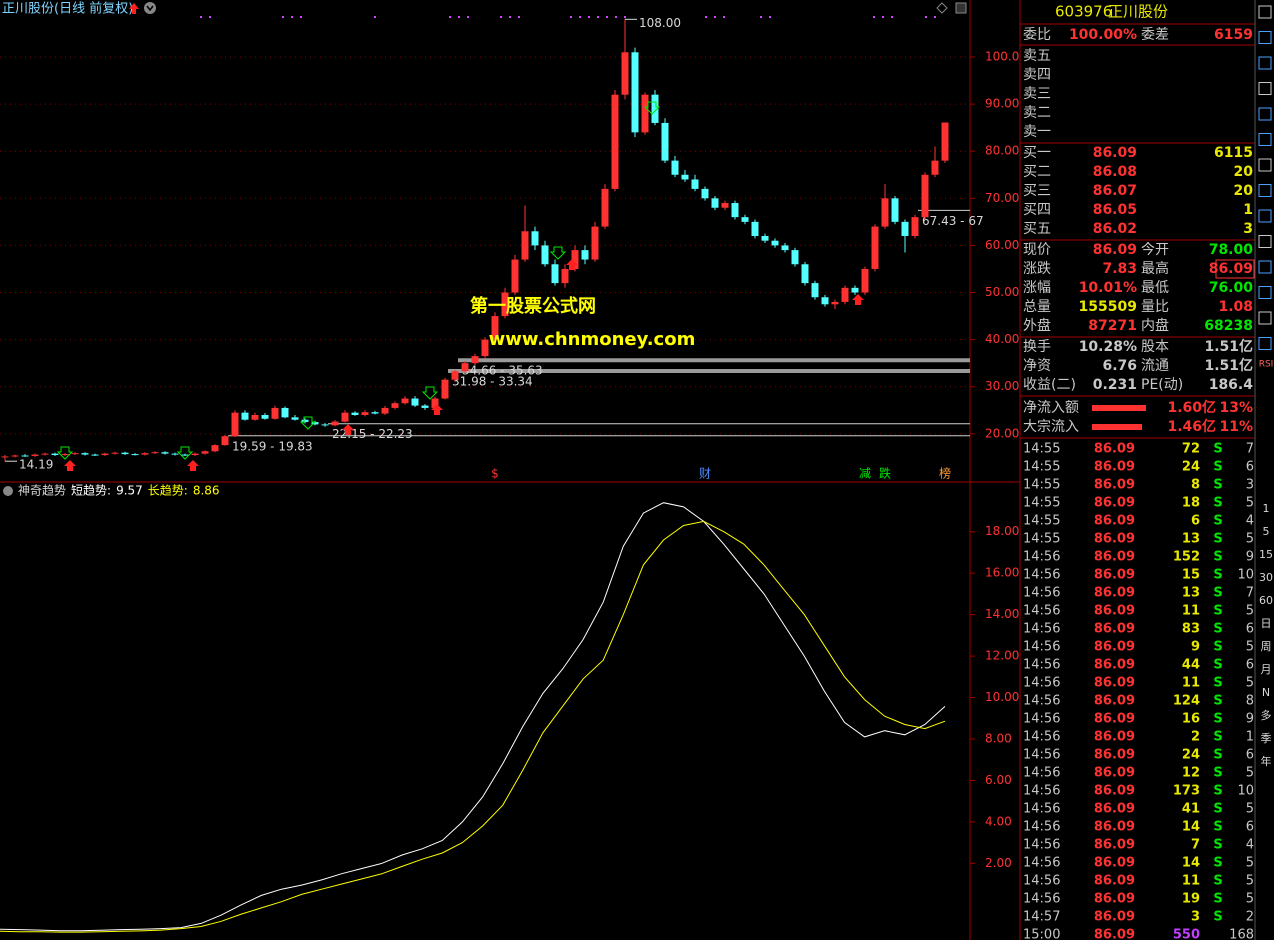 The image size is (1274, 940). I want to click on tool-button: 日, so click(1266, 623).